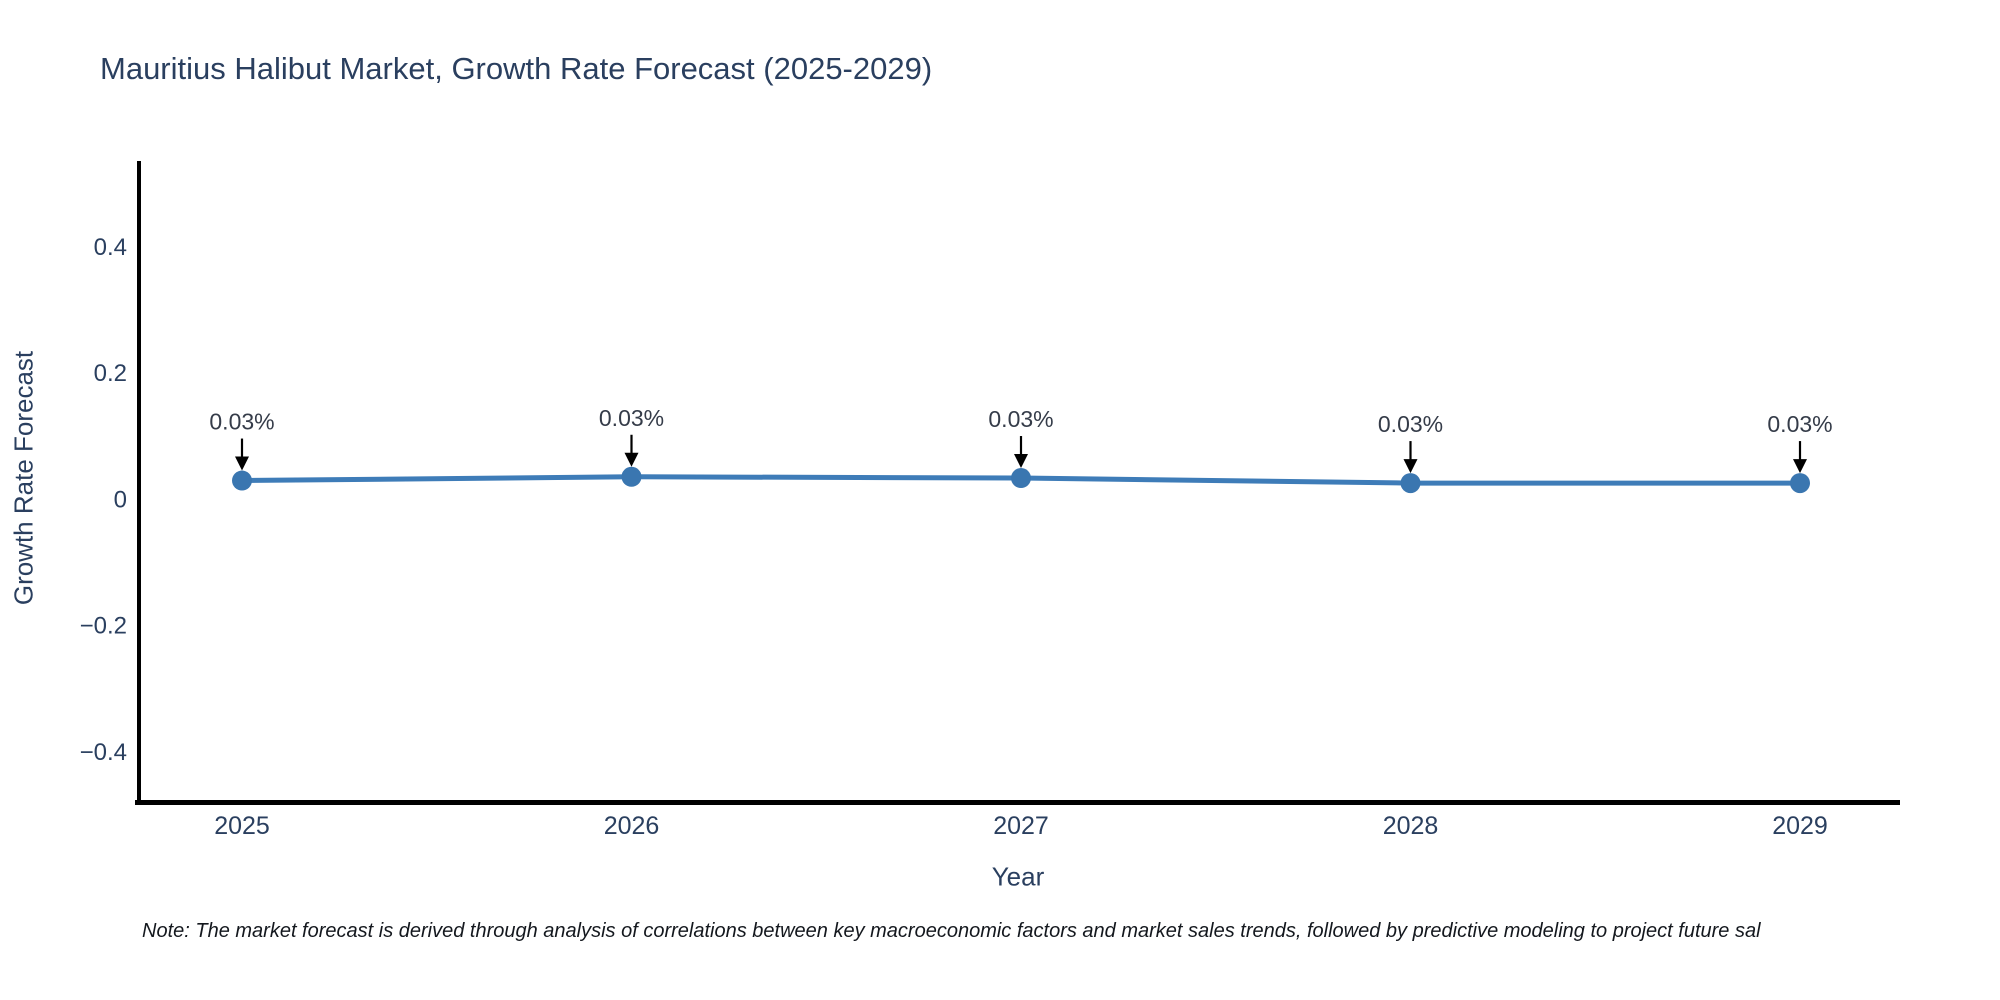 This screenshot has height=1000, width=2000. What do you see at coordinates (120, 499) in the screenshot?
I see `y-tick-label: 0` at bounding box center [120, 499].